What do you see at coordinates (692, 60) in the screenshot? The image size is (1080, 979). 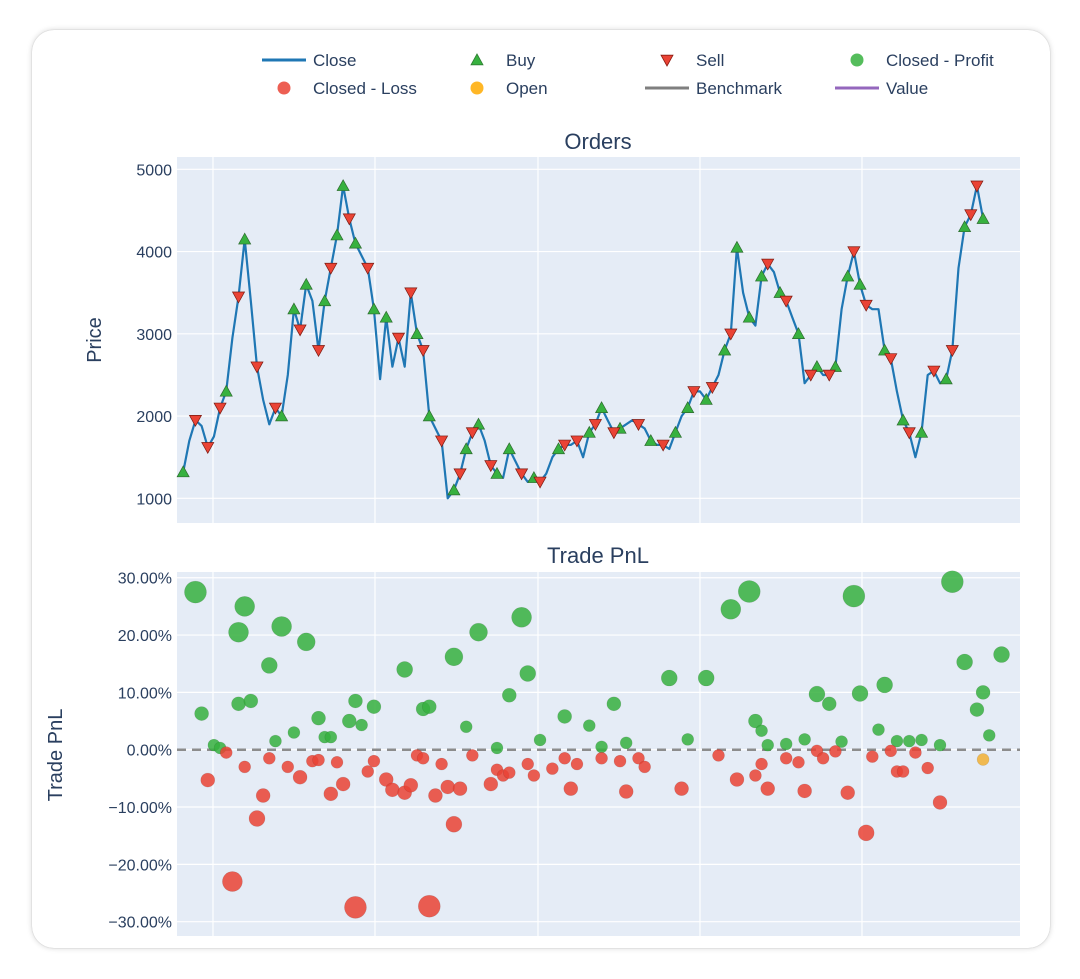 I see `legend-item-sell: Sell` at bounding box center [692, 60].